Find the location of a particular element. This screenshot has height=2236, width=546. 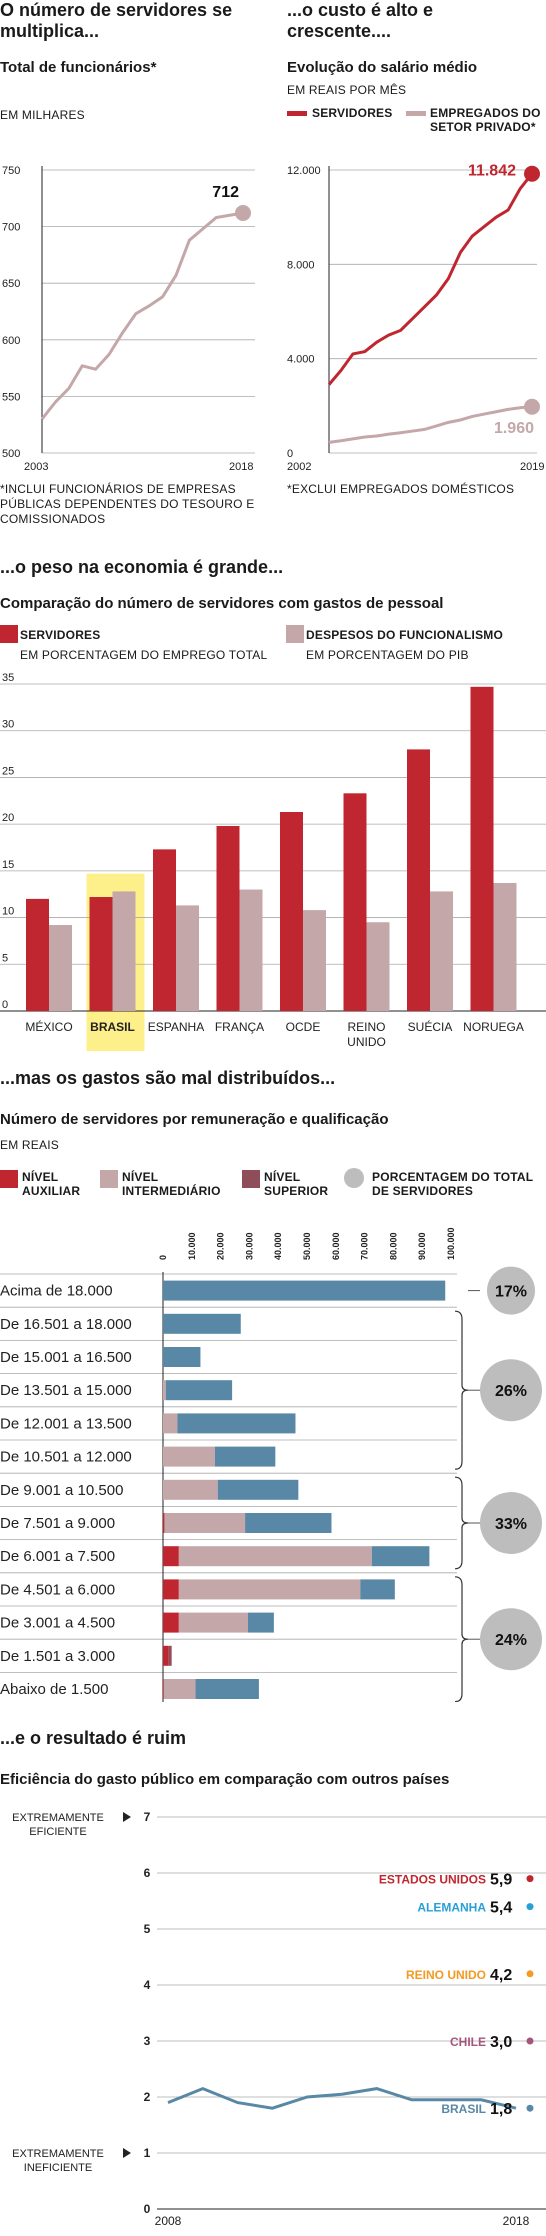

category-label: BRASIL is located at coordinates (112, 1027).